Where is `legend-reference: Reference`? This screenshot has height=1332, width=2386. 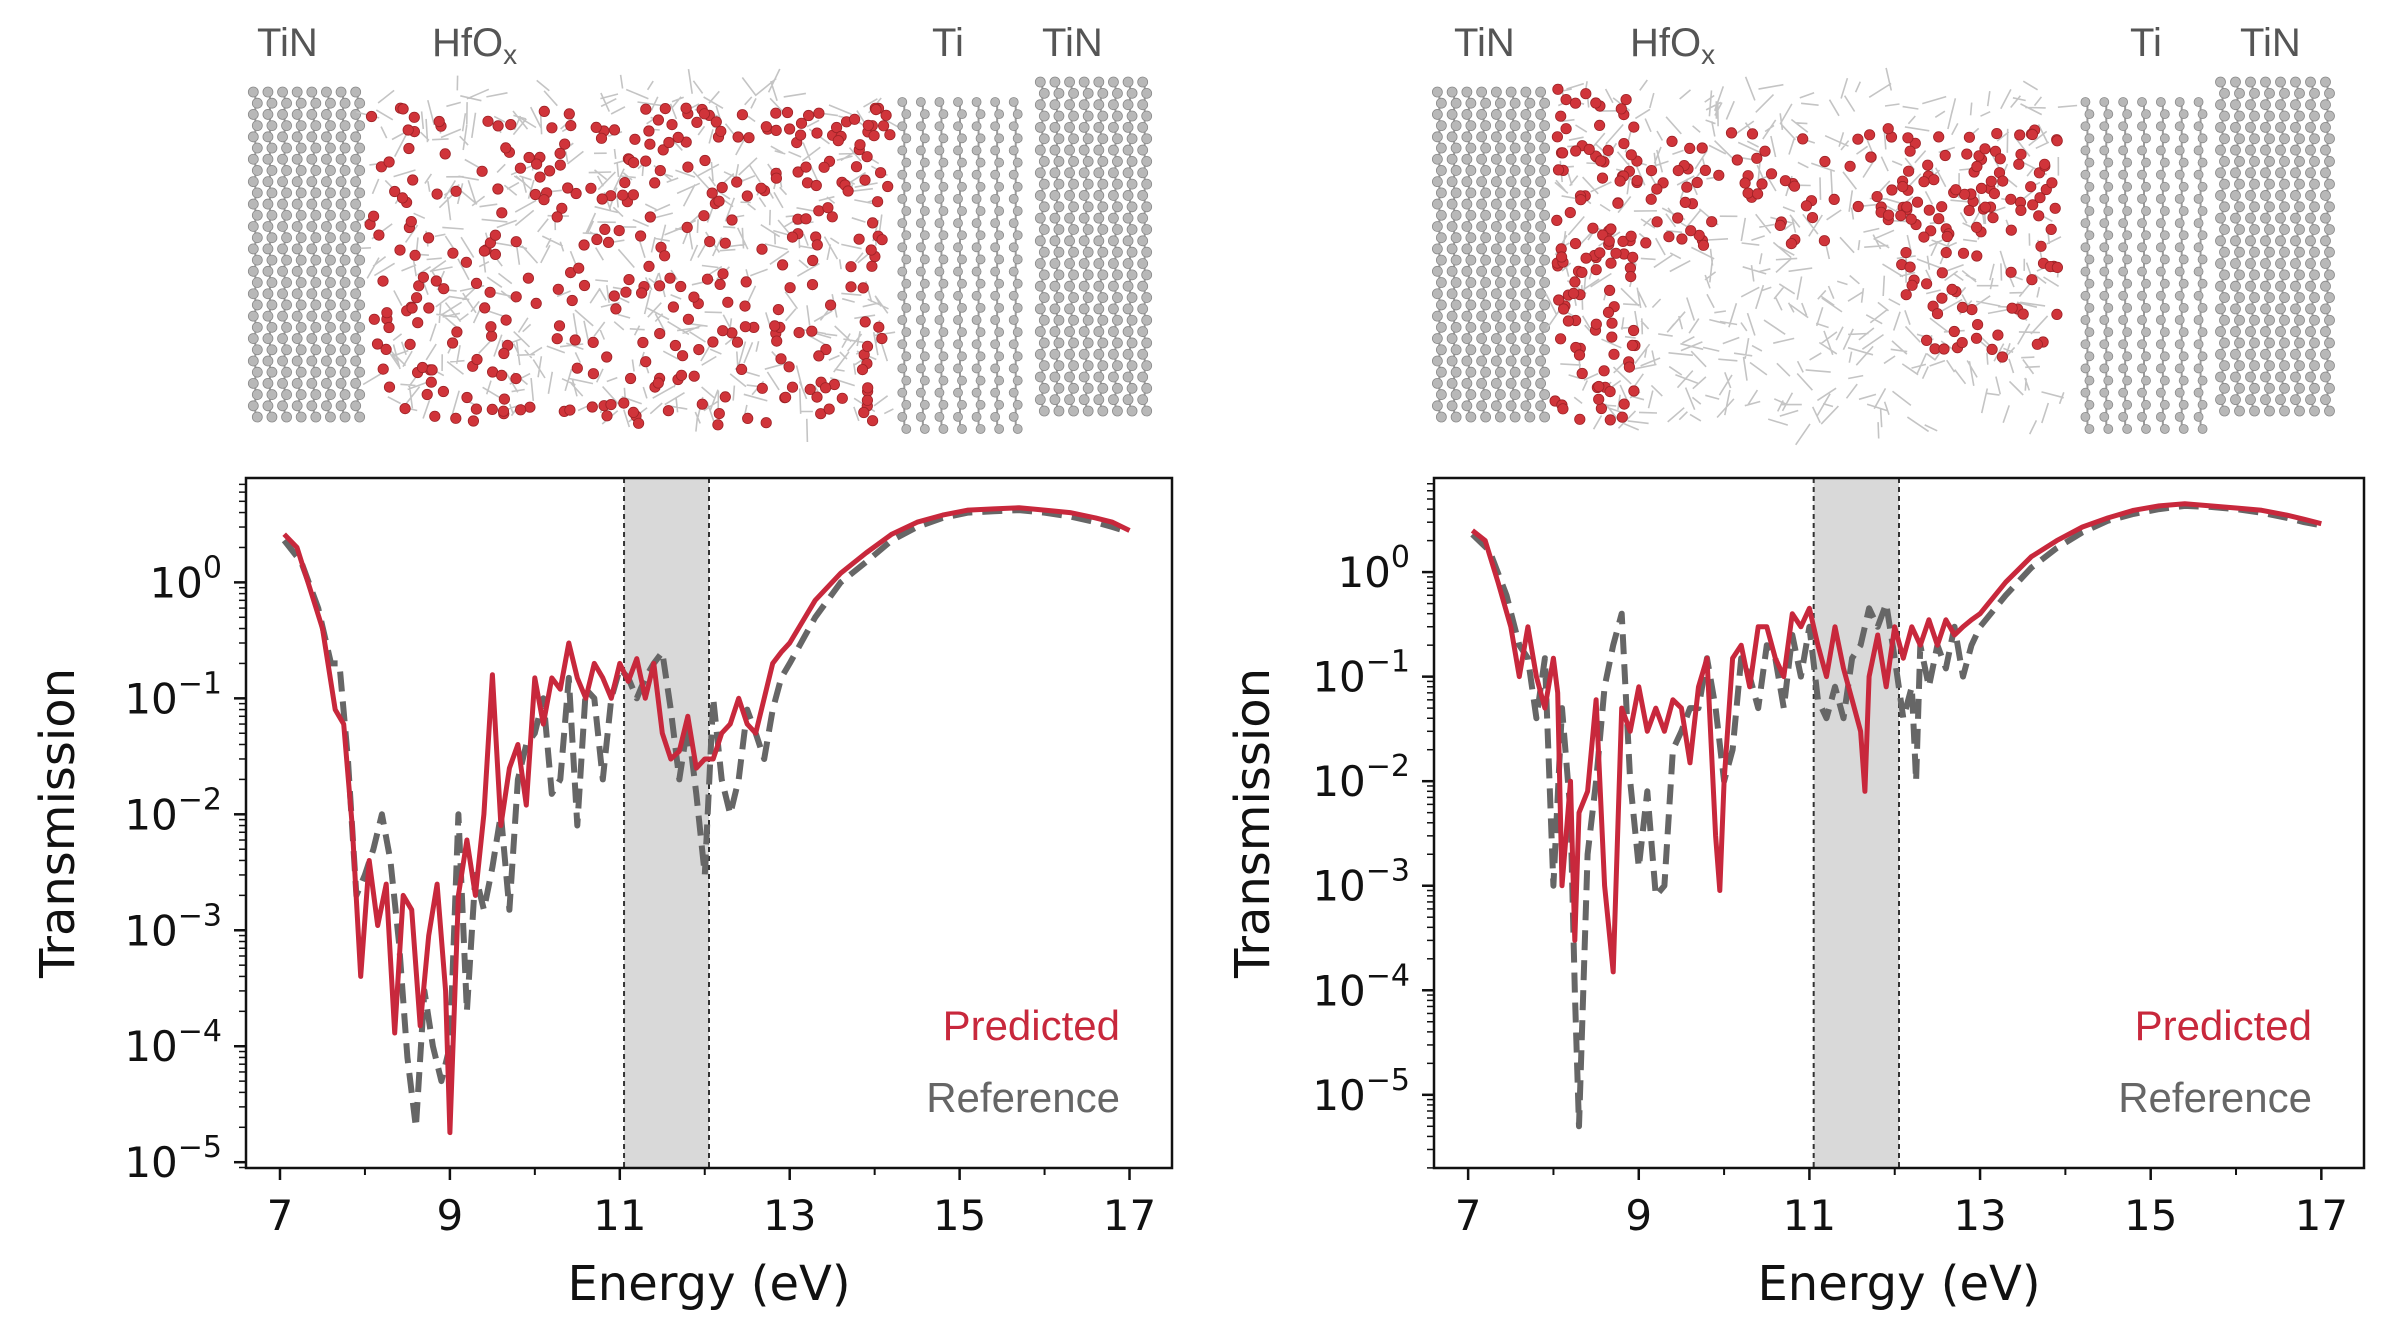 legend-reference: Reference is located at coordinates (2215, 1097).